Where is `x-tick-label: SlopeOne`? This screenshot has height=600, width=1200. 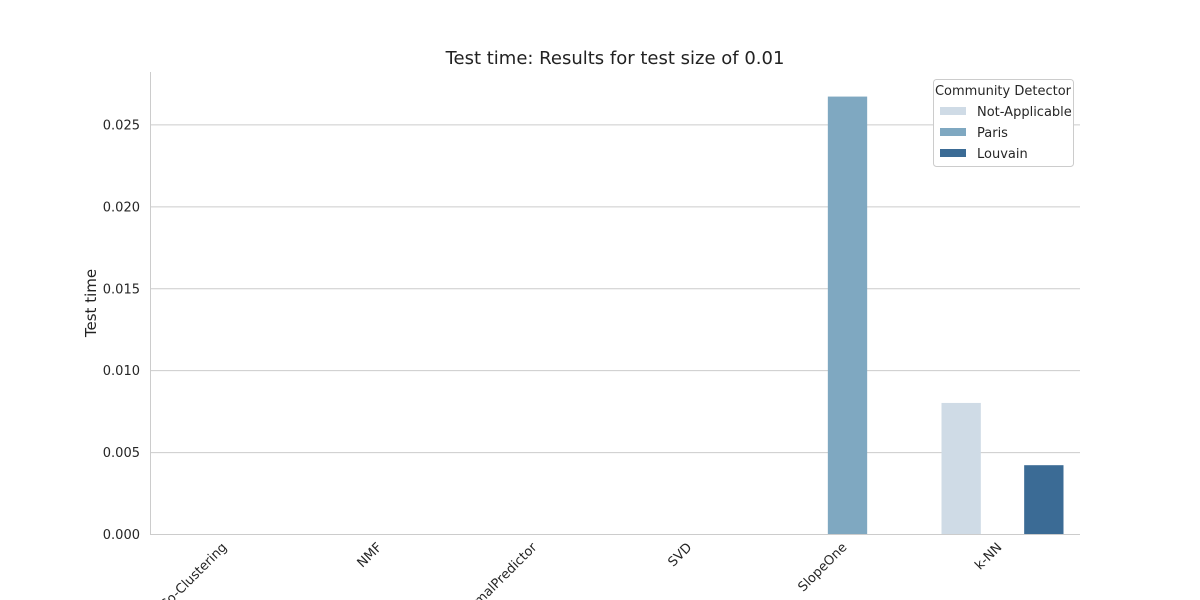
x-tick-label: SlopeOne is located at coordinates (822, 567).